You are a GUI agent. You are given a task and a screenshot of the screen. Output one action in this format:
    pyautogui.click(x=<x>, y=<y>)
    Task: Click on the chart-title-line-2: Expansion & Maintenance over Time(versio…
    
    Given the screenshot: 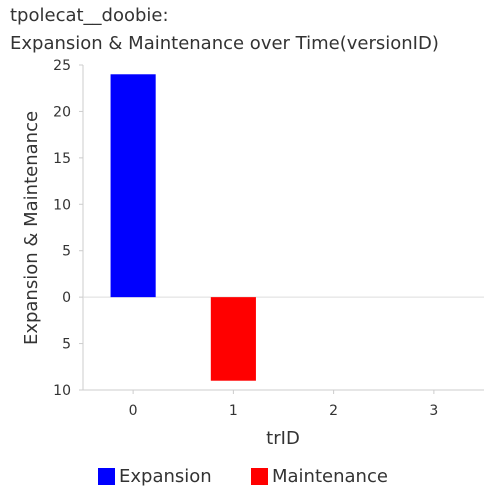 What is the action you would take?
    pyautogui.click(x=224, y=43)
    